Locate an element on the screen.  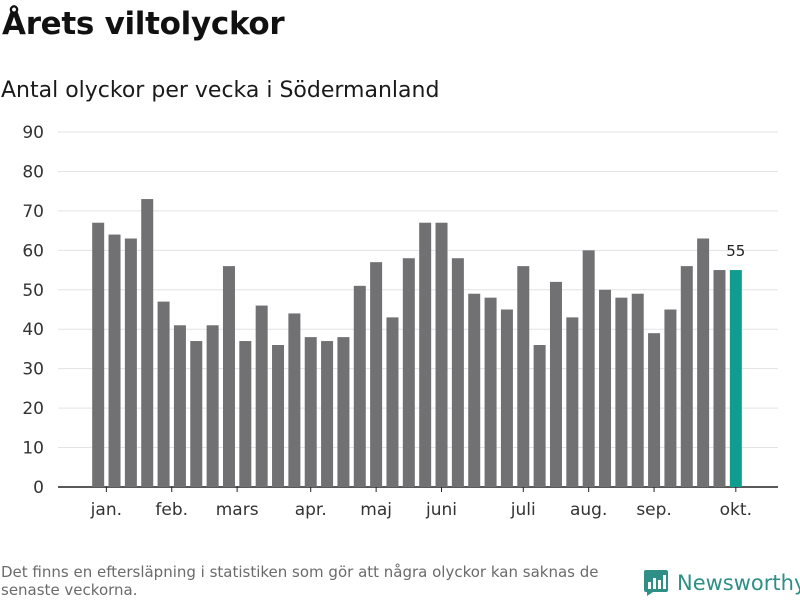
y-tick-label: 80 is located at coordinates (33, 172).